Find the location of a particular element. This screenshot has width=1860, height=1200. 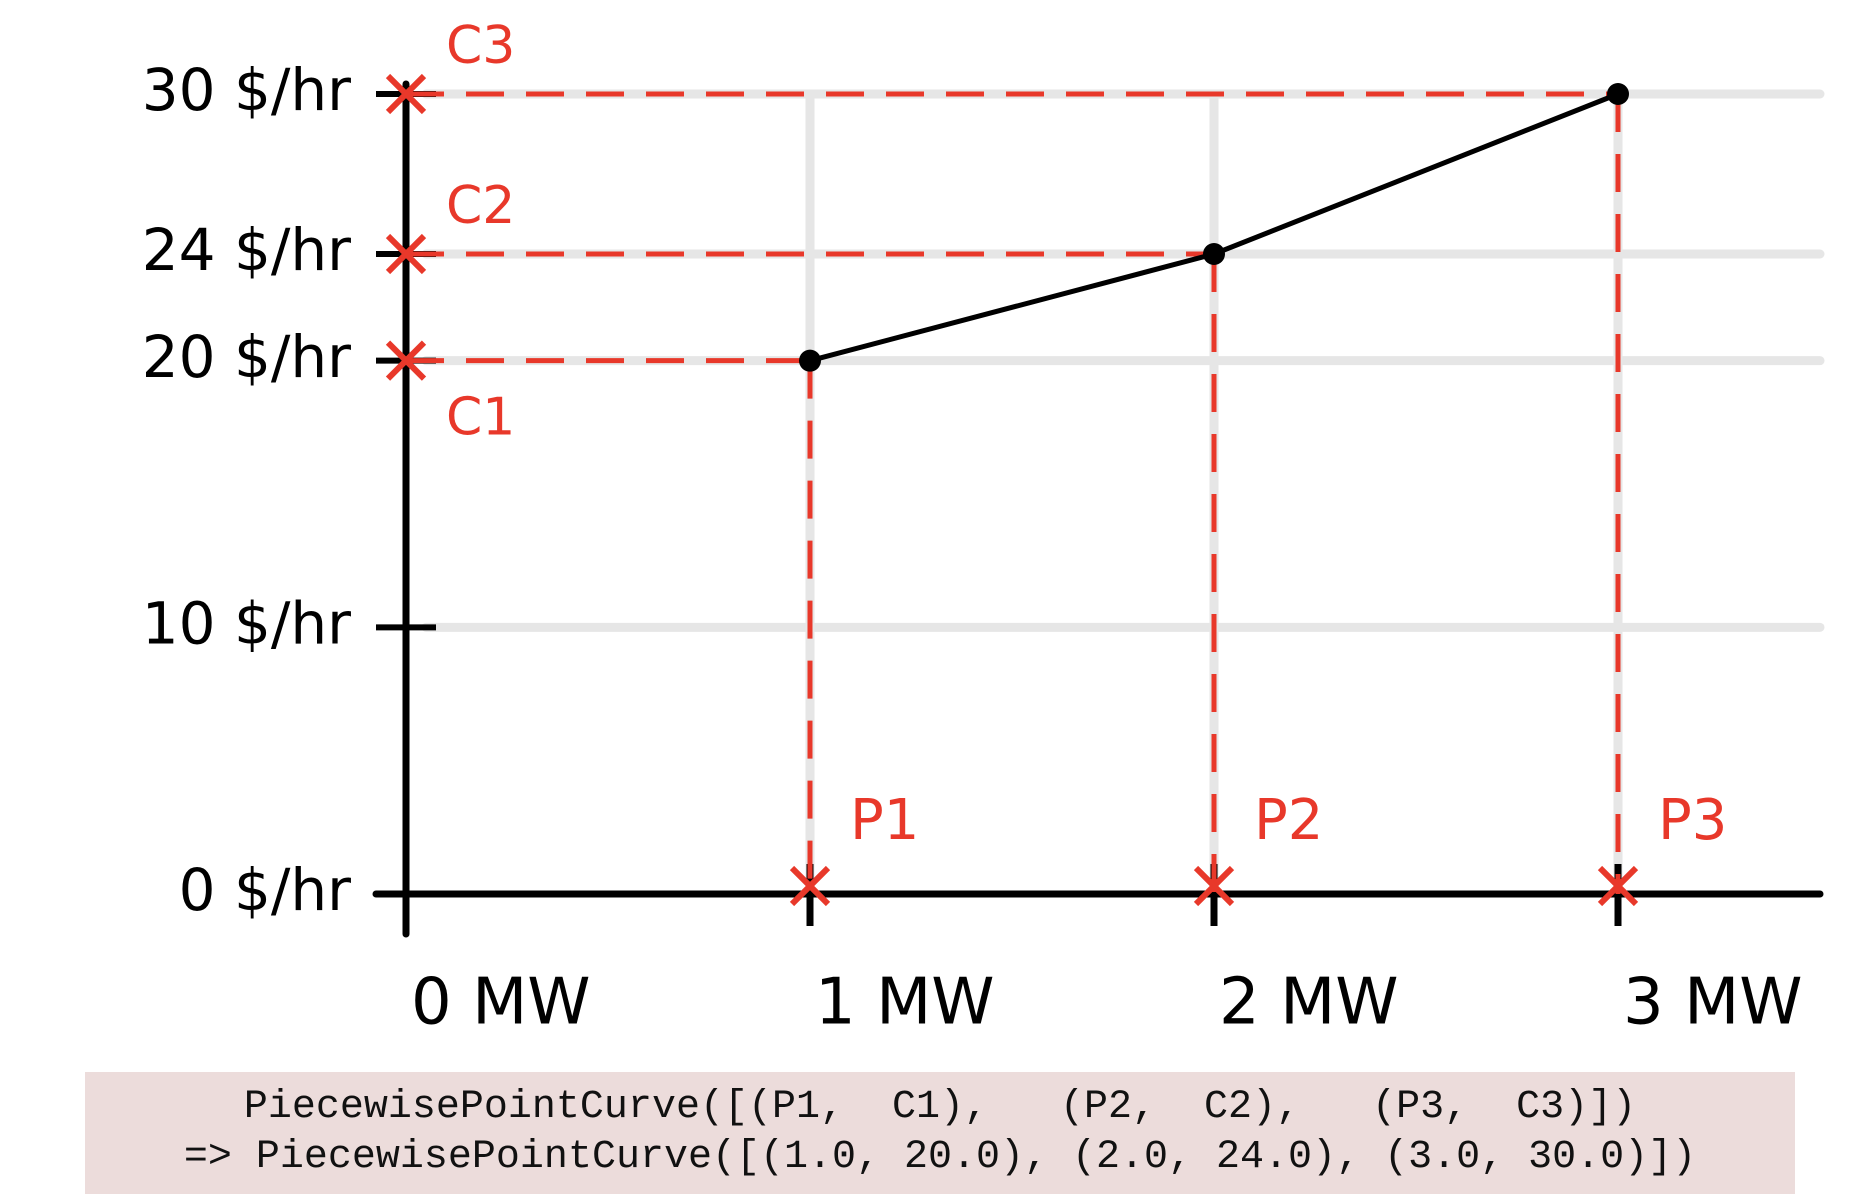

x-point-label: P3 is located at coordinates (1692, 820).